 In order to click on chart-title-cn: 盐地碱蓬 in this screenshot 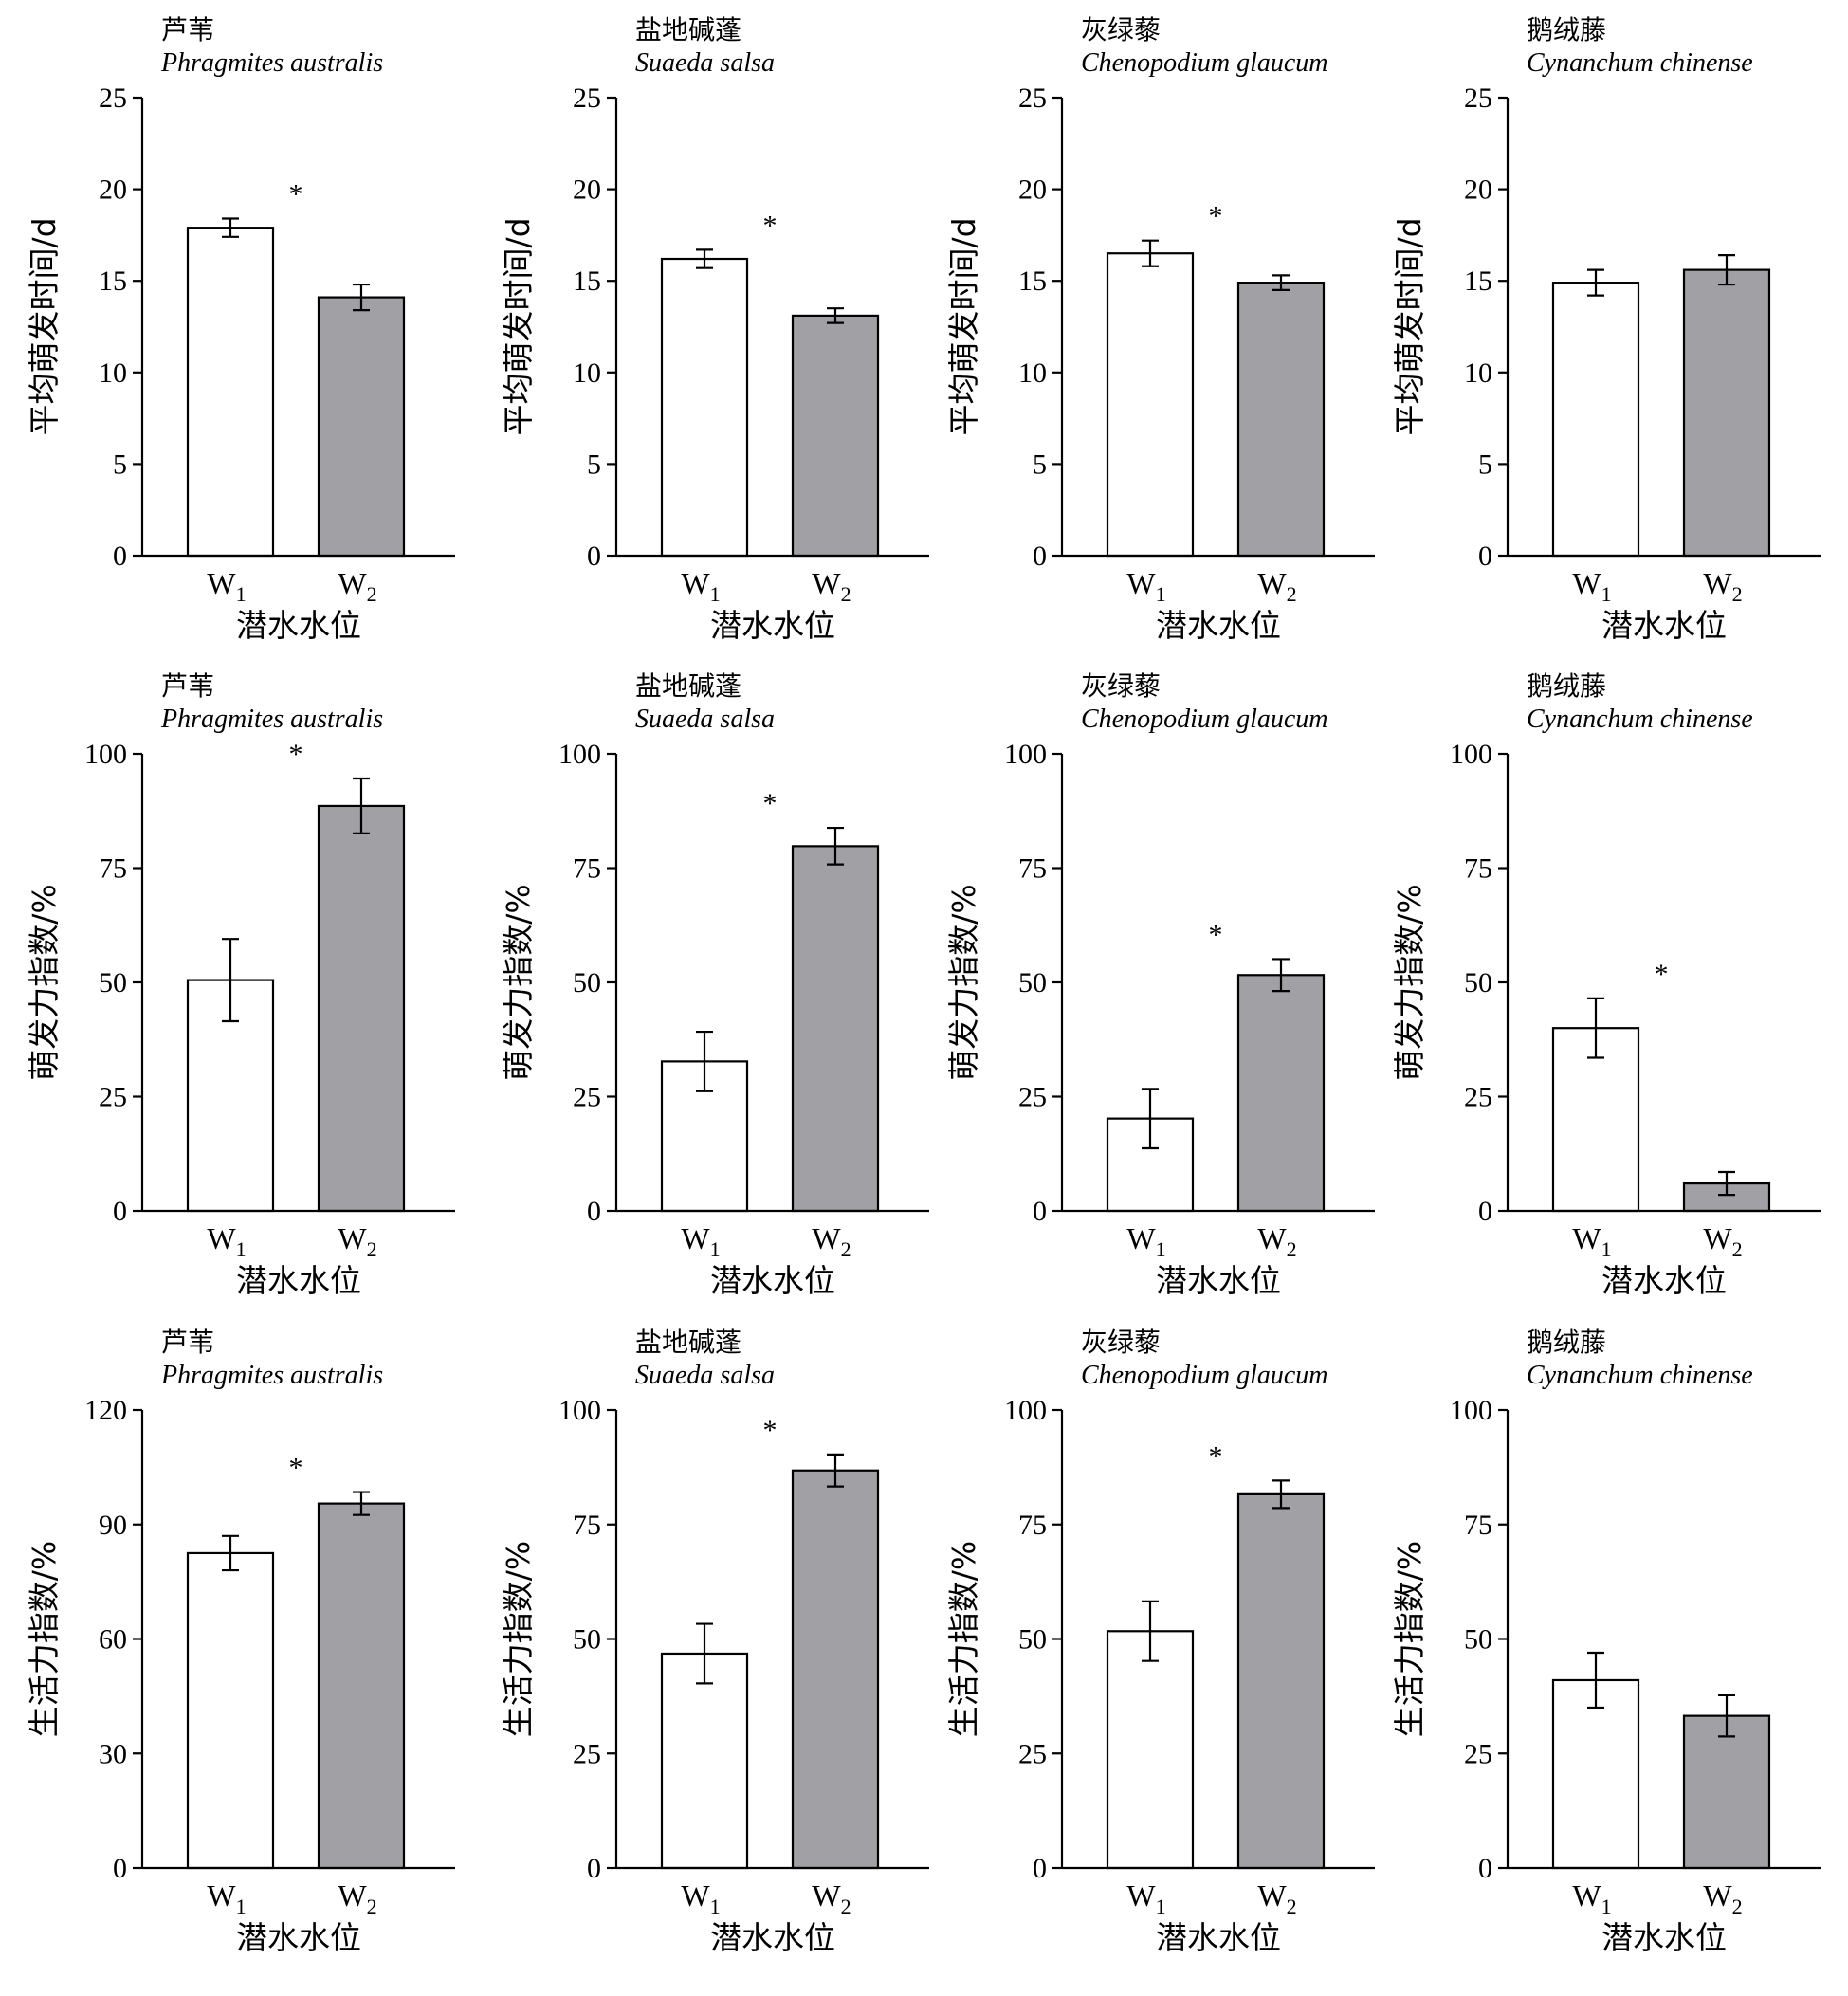, I will do `click(688, 1342)`.